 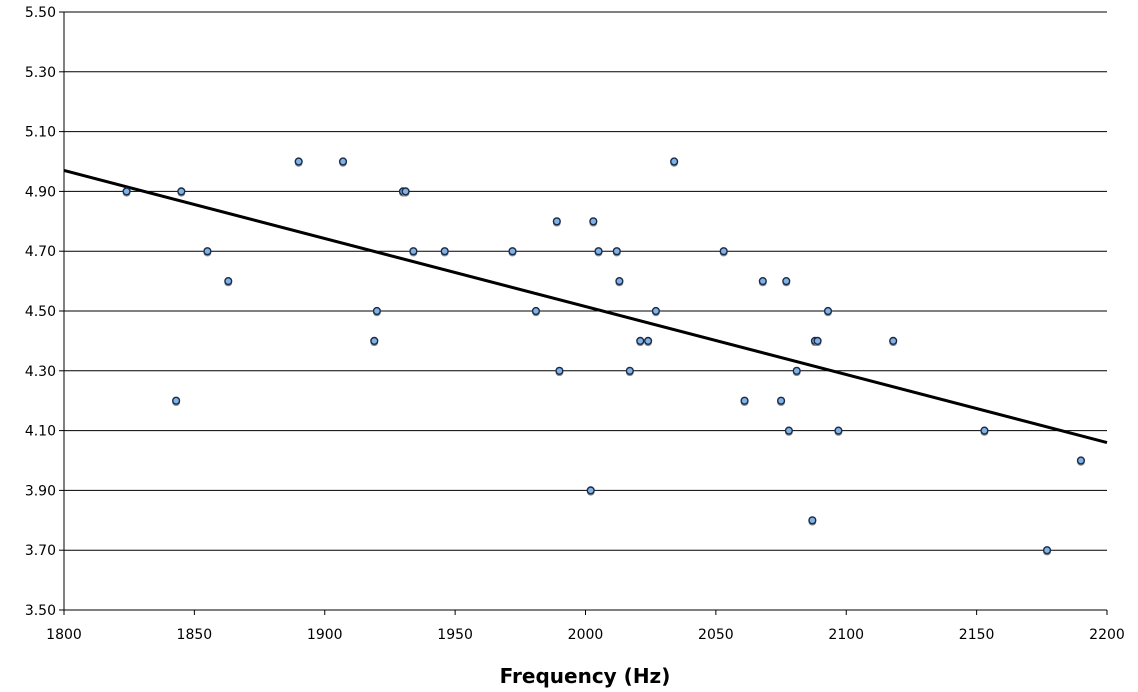 What do you see at coordinates (40, 611) in the screenshot?
I see `y-tick-label: 3.50` at bounding box center [40, 611].